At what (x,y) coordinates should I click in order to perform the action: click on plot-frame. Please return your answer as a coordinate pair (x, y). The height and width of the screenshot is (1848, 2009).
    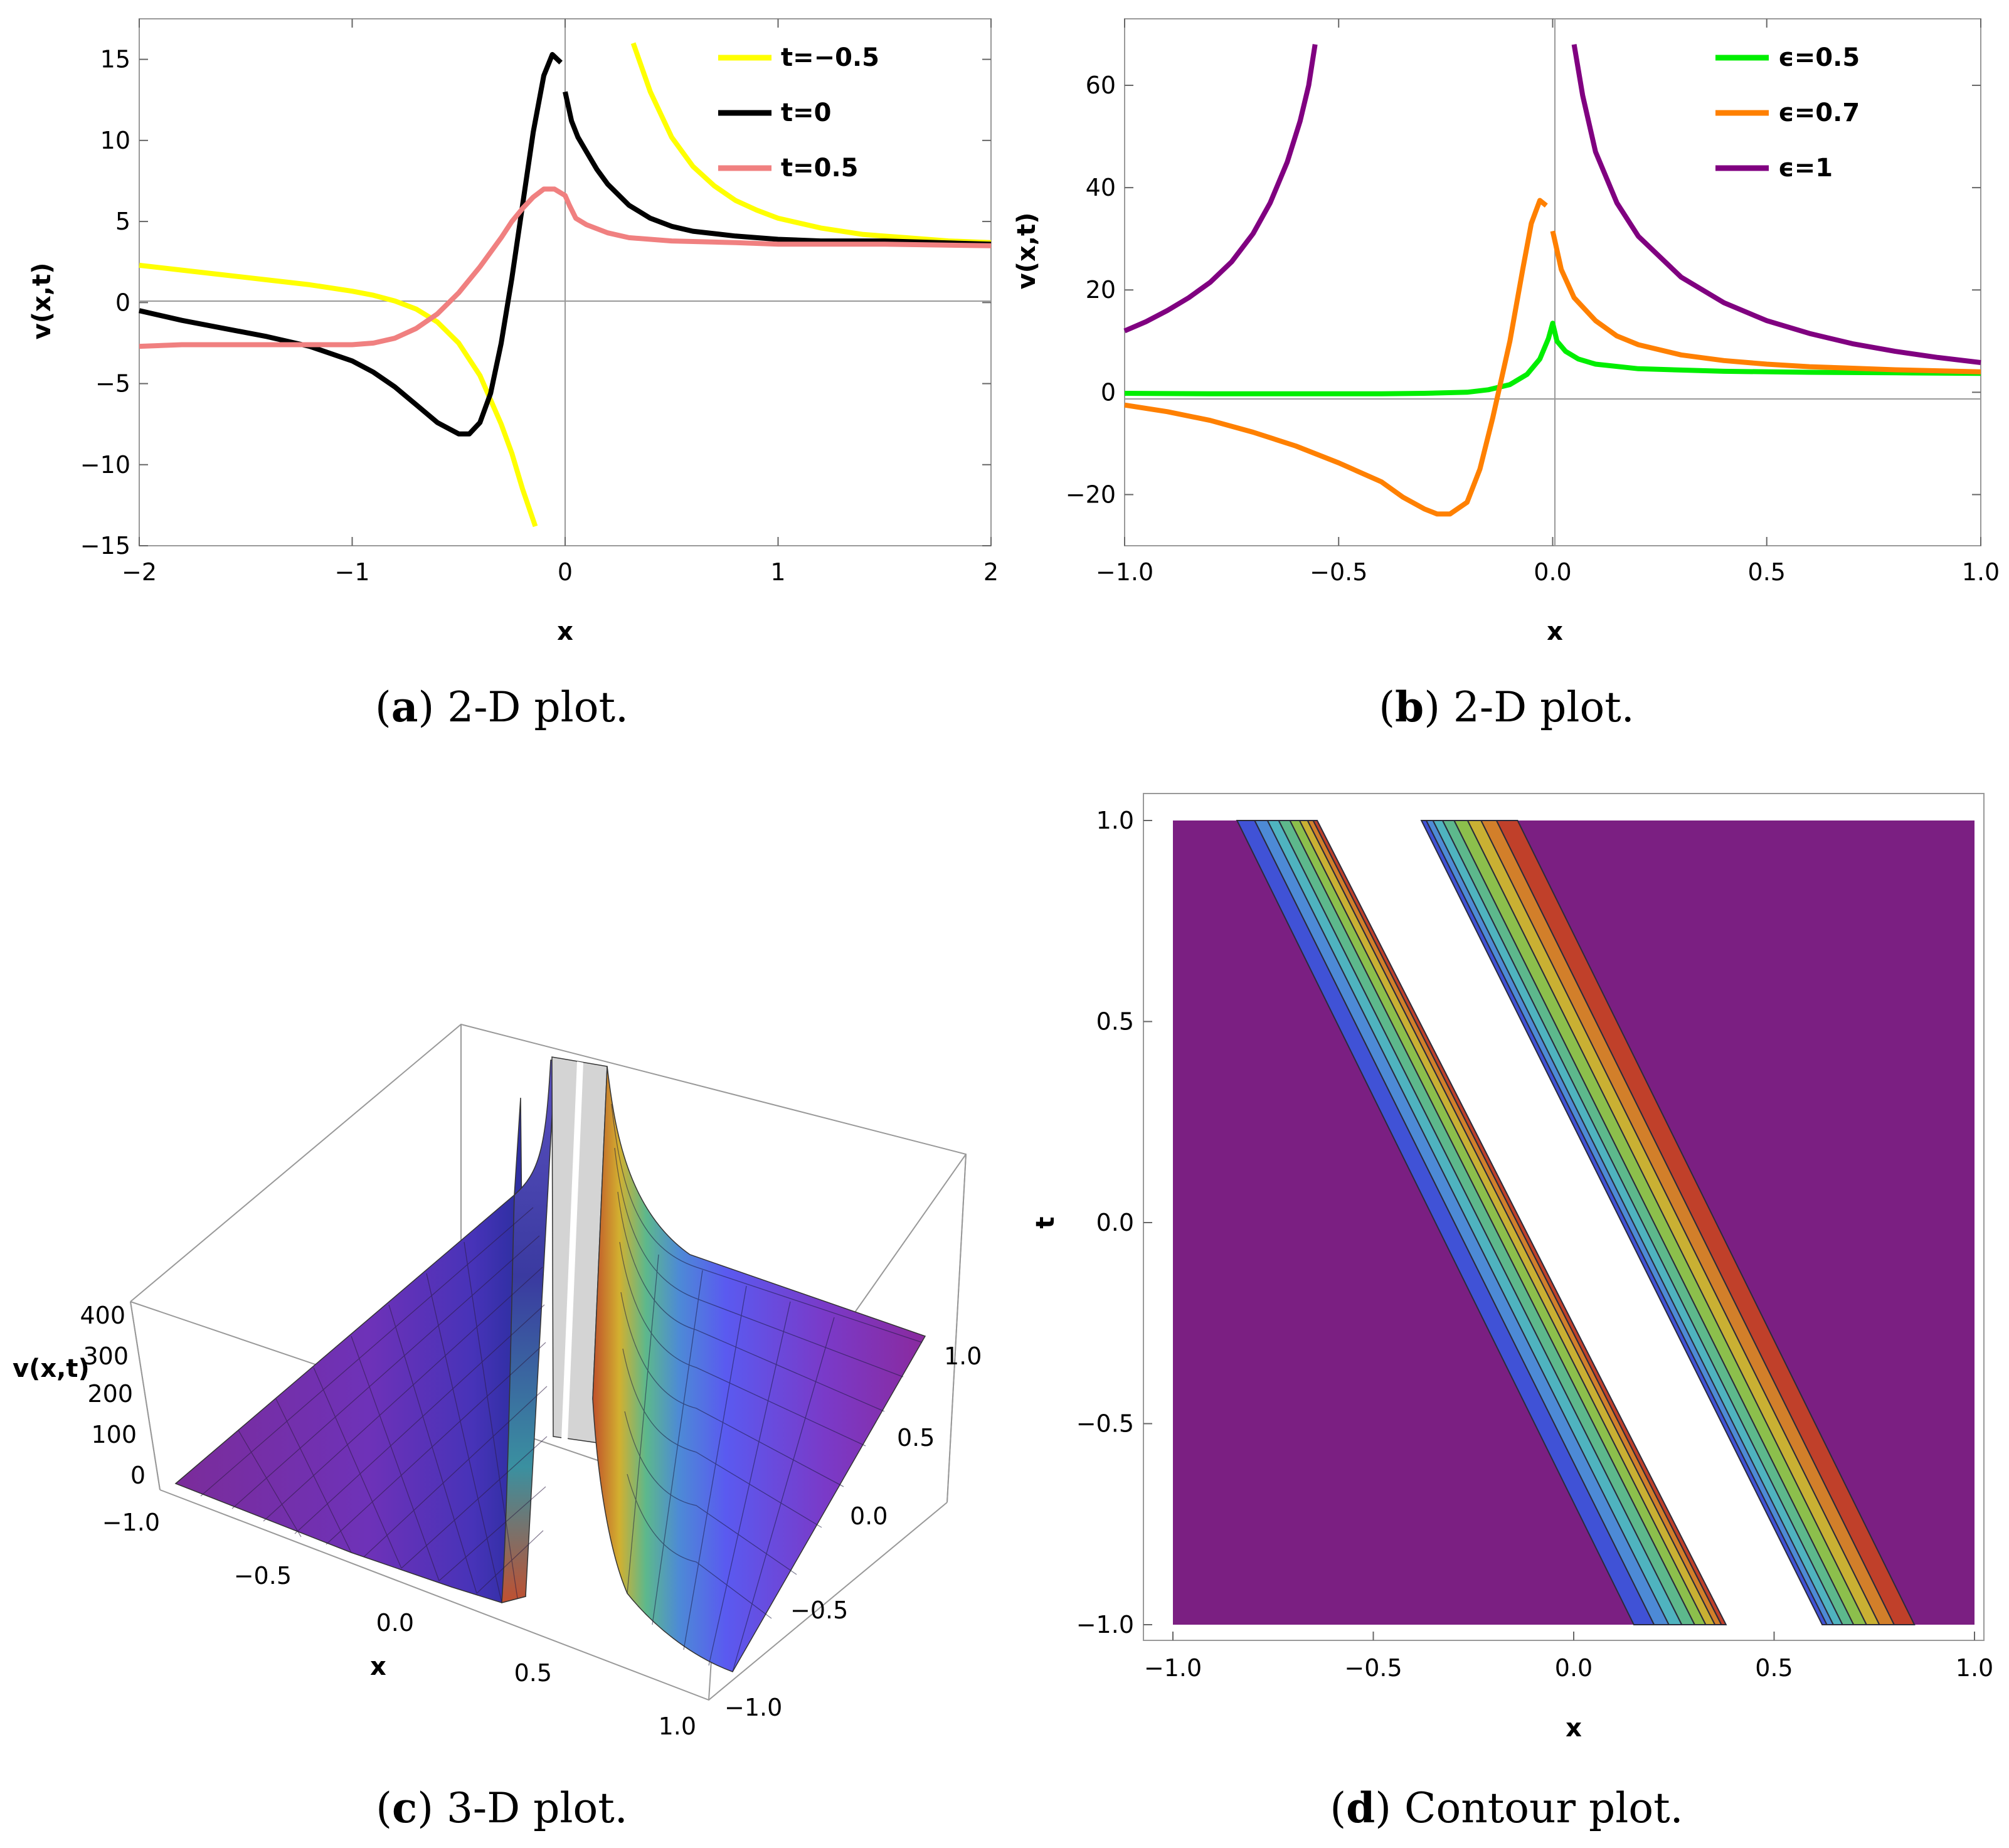
    Looking at the image, I should click on (1552, 282).